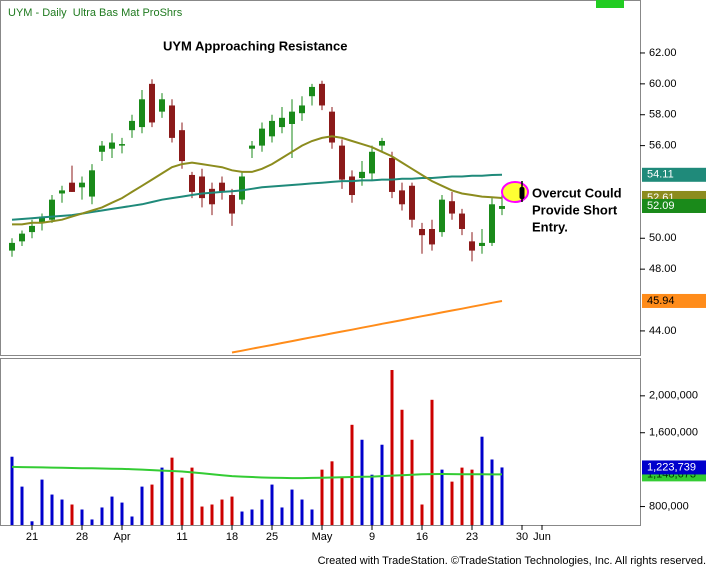 This screenshot has width=709, height=567. I want to click on x-tick-label: Jun, so click(542, 537).